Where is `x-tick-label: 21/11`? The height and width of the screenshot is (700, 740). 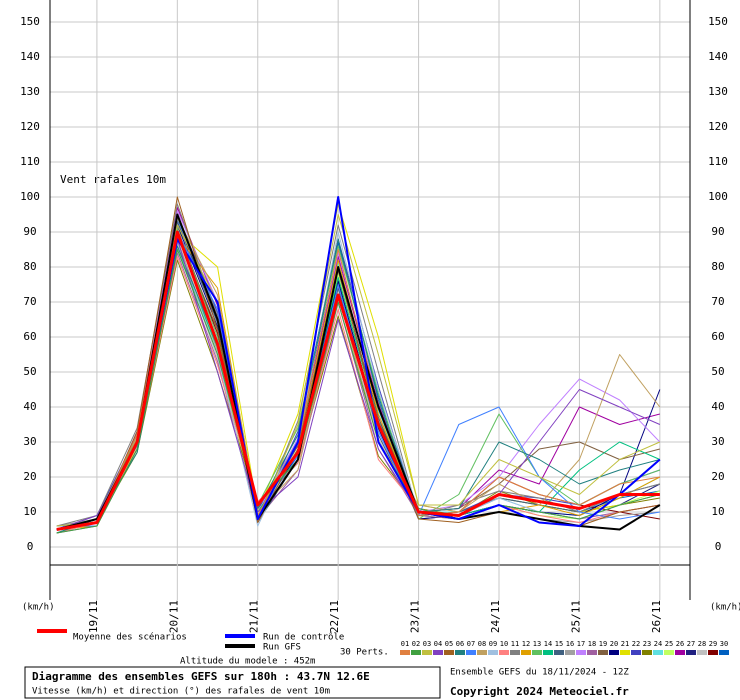
x-tick-label: 21/11 is located at coordinates (254, 616).